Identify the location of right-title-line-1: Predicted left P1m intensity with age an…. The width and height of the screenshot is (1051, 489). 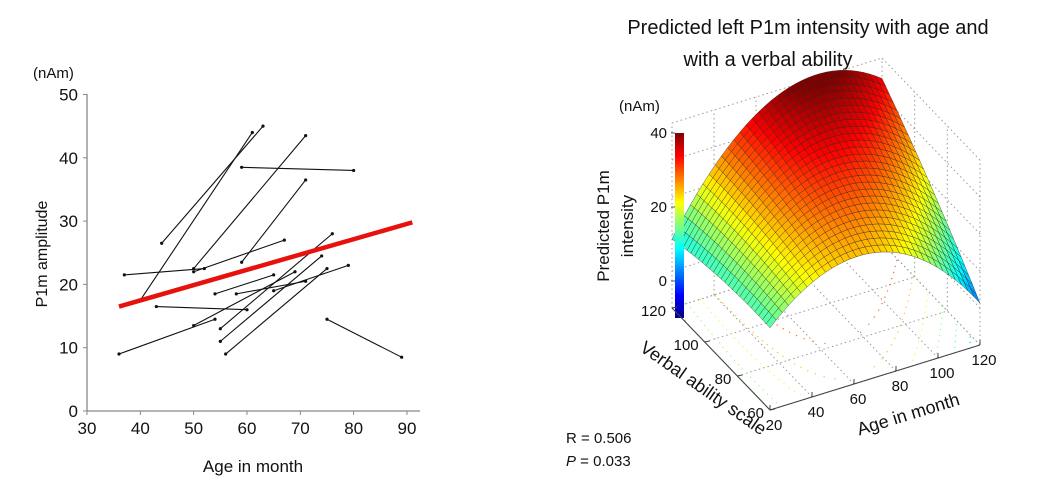
(807, 28).